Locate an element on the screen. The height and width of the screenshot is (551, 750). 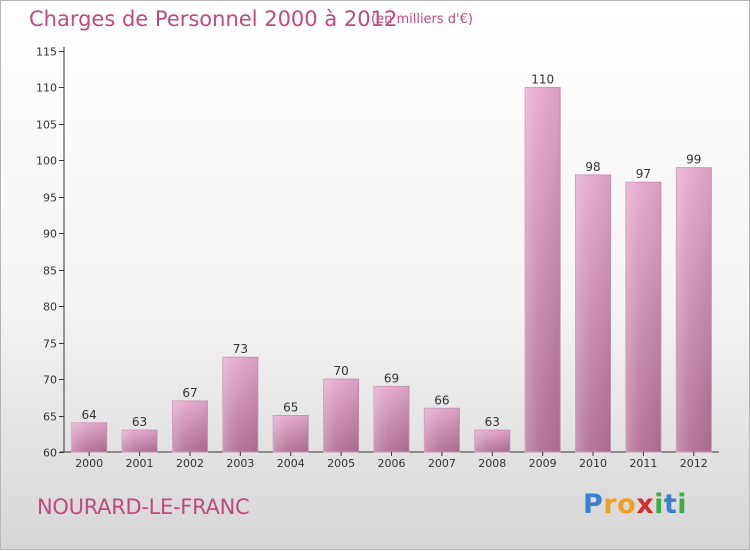
y-tick-label: 105 is located at coordinates (46, 125).